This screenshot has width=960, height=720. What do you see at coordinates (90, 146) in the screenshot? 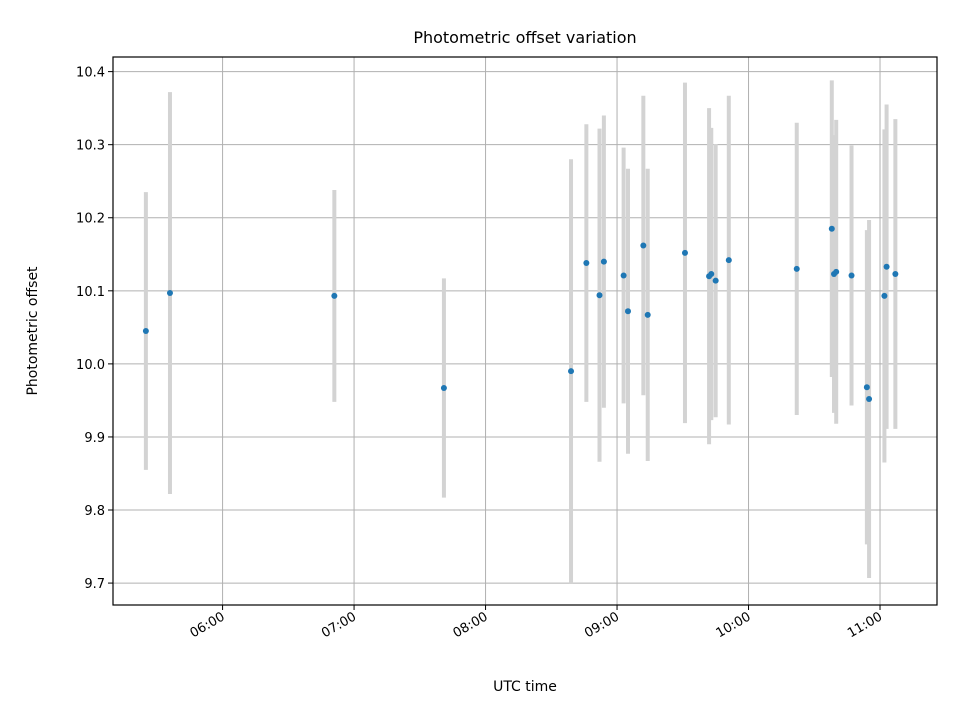
I see `y-tick-label: 10.3` at bounding box center [90, 146].